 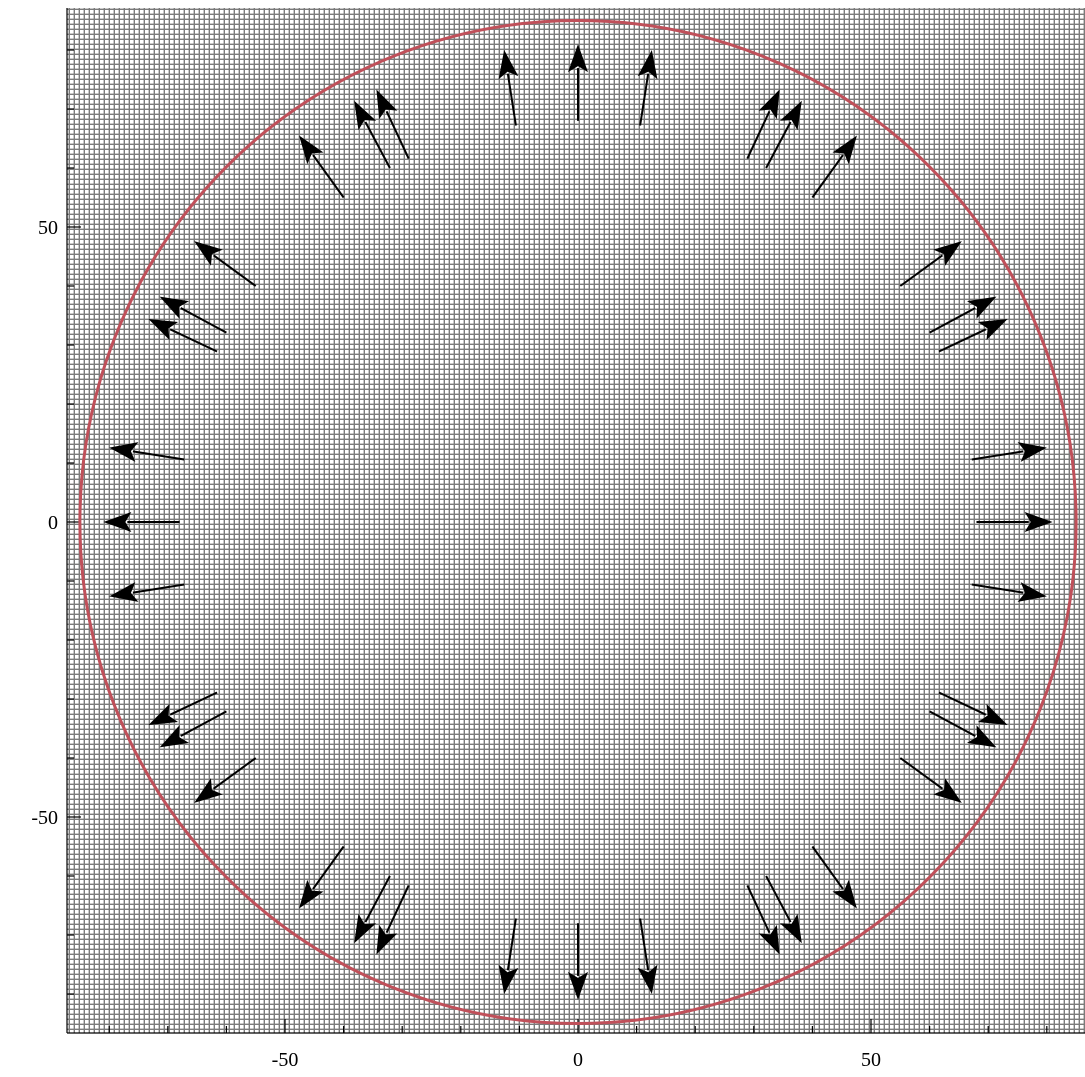 What do you see at coordinates (578, 1060) in the screenshot?
I see `x-tick-label: 0` at bounding box center [578, 1060].